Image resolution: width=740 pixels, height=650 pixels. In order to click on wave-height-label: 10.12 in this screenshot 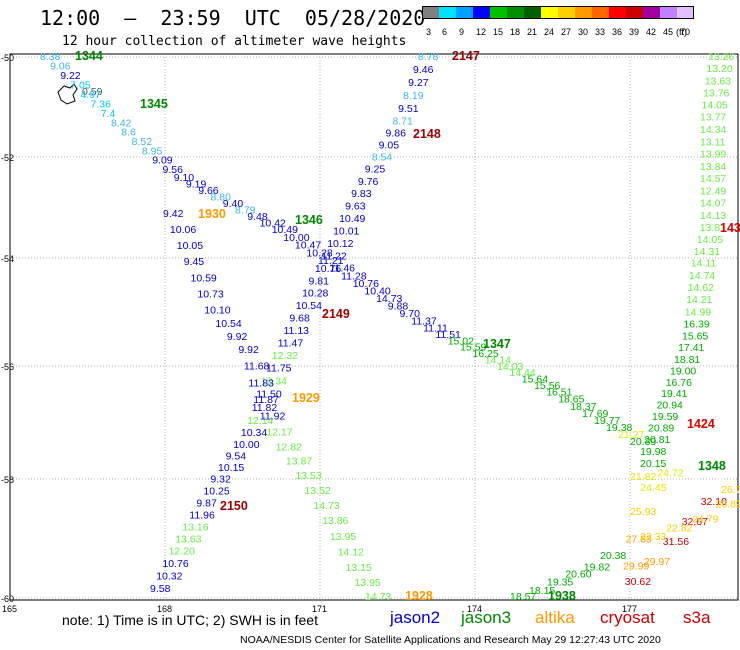, I will do `click(340, 244)`.